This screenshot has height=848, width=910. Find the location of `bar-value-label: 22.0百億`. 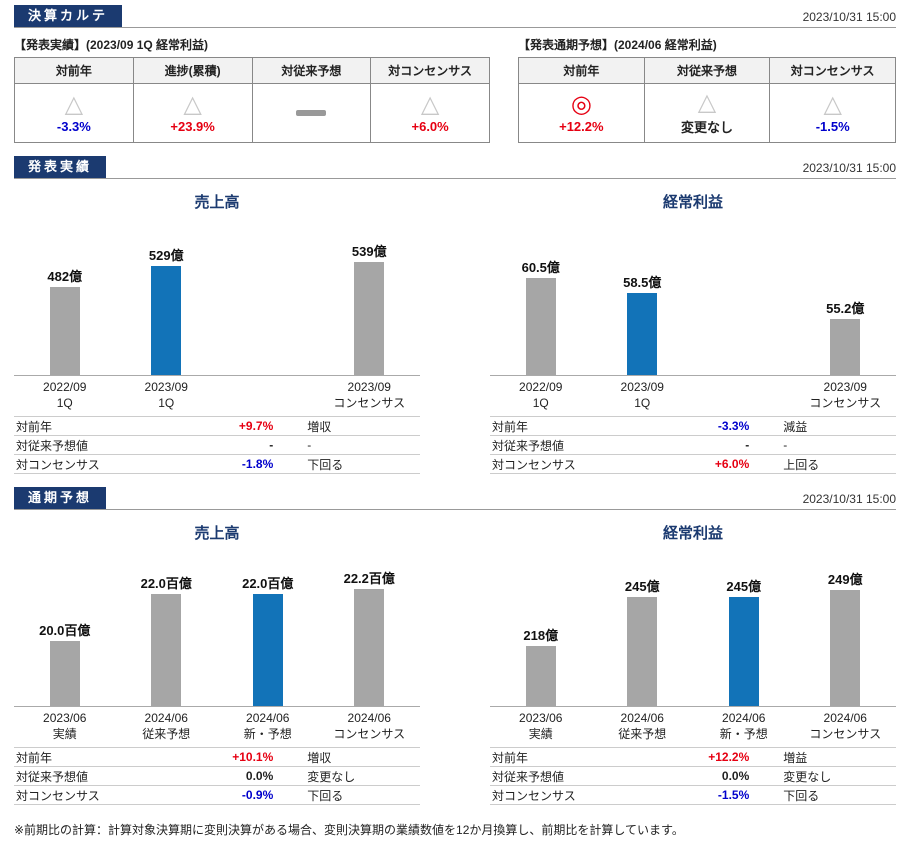

bar-value-label: 22.0百億 is located at coordinates (268, 583).